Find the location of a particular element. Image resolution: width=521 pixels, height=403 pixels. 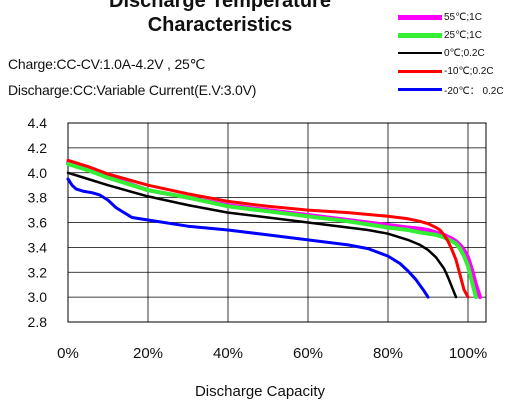

legend-item-minus20c: -20℃： 0.2C is located at coordinates (459, 89).